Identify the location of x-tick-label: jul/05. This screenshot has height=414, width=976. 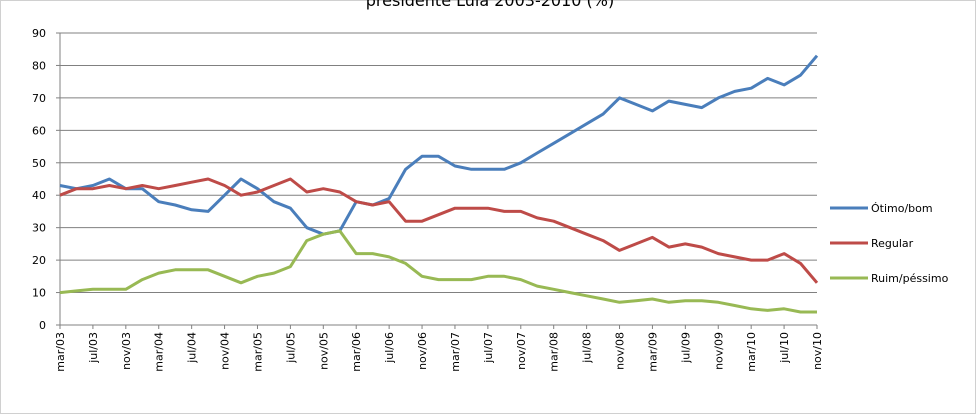
(290, 348).